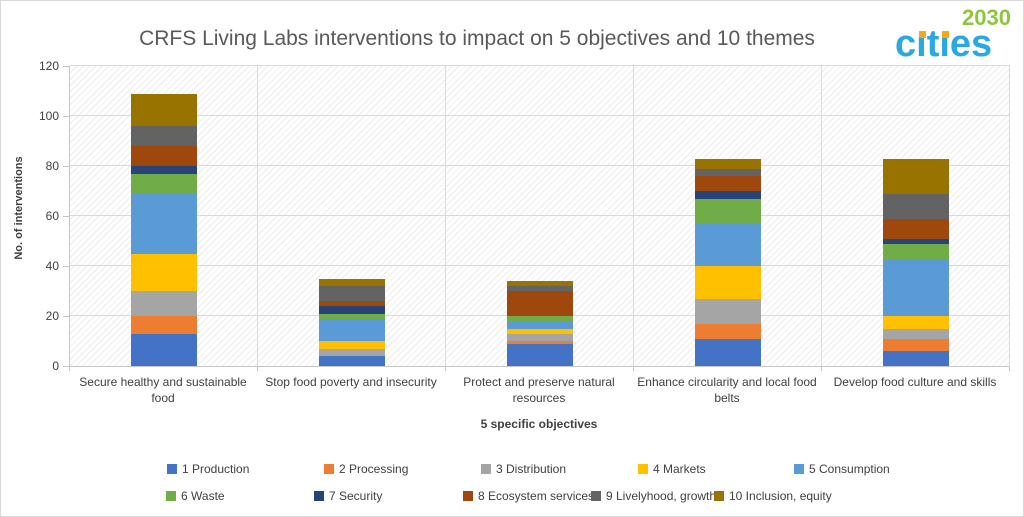 The image size is (1024, 517). What do you see at coordinates (48, 116) in the screenshot?
I see `y-tick-label: 100` at bounding box center [48, 116].